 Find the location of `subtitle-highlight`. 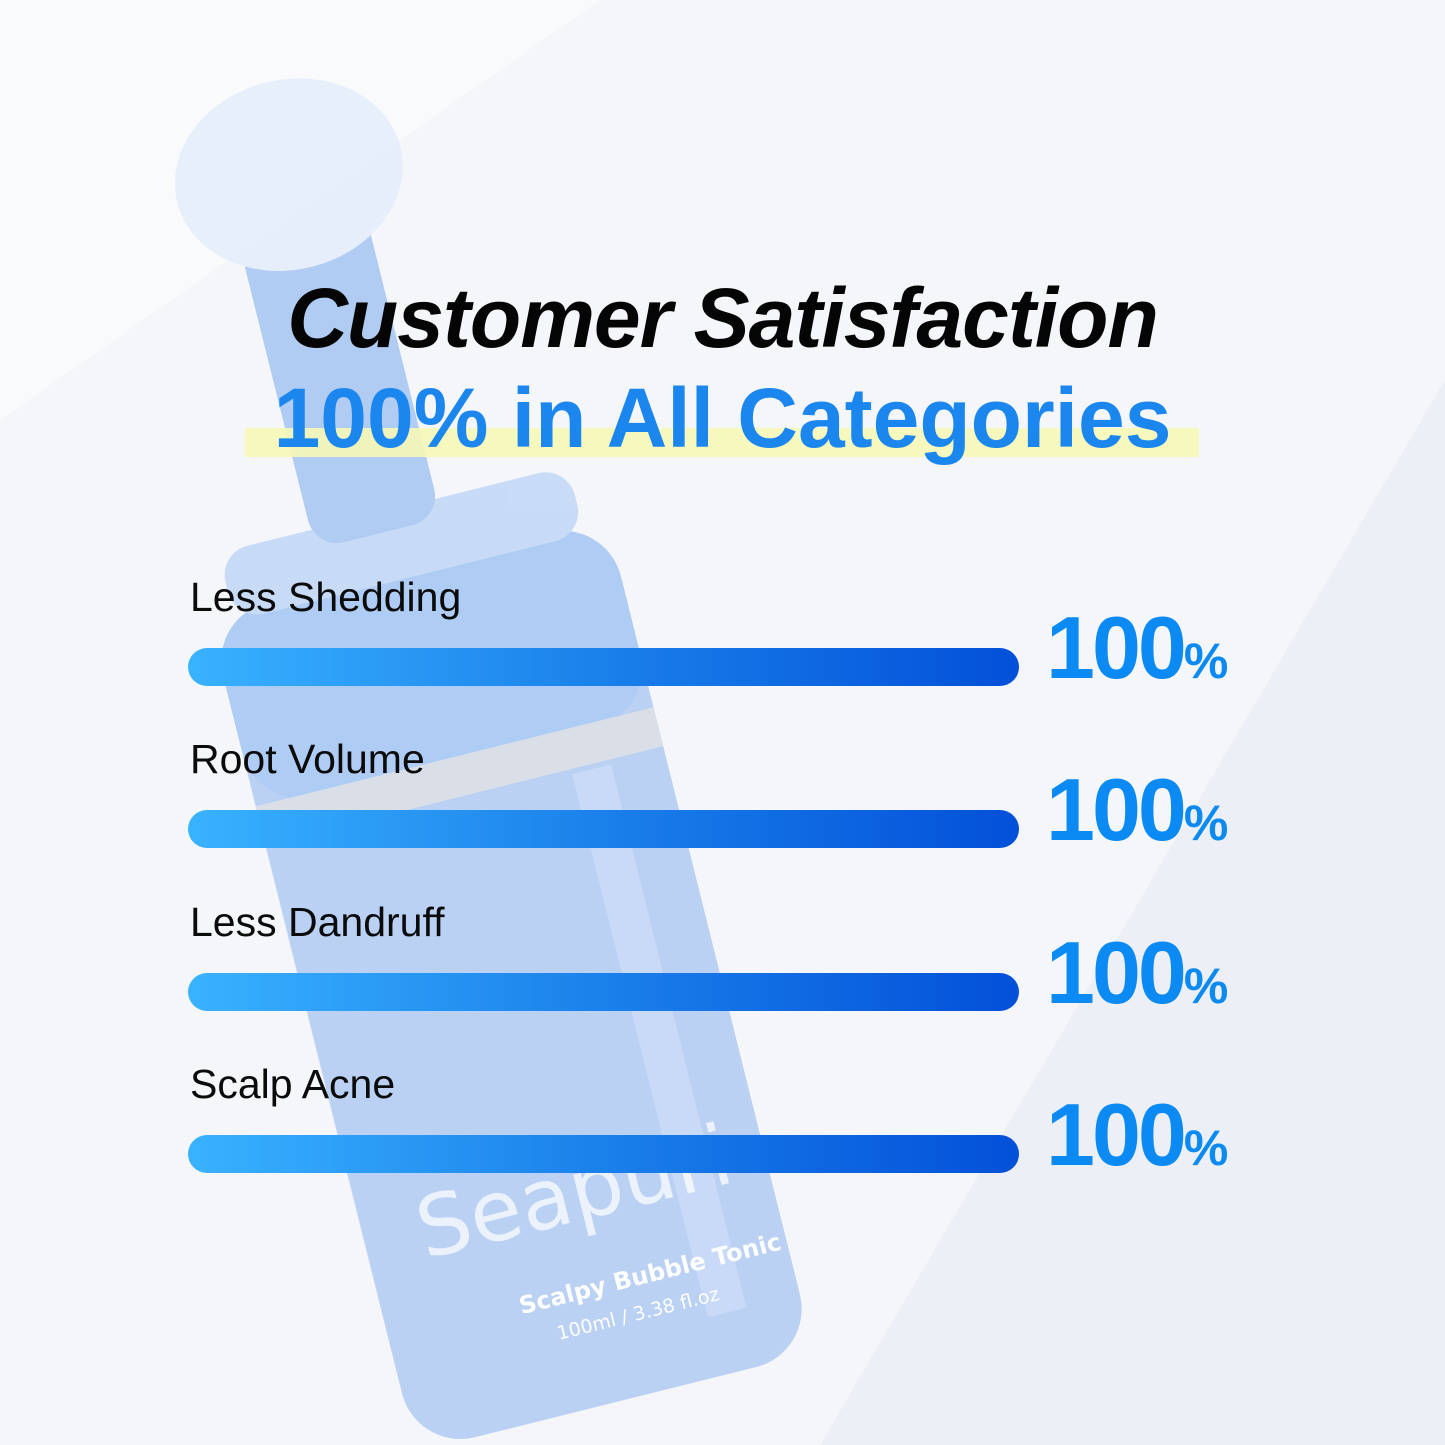

subtitle-highlight is located at coordinates (722, 442).